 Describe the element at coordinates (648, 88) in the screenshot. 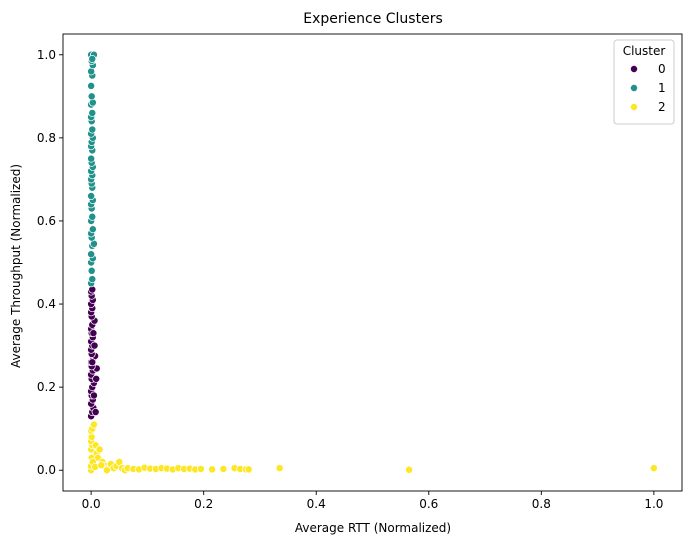

I see `legend-item: 1` at that location.